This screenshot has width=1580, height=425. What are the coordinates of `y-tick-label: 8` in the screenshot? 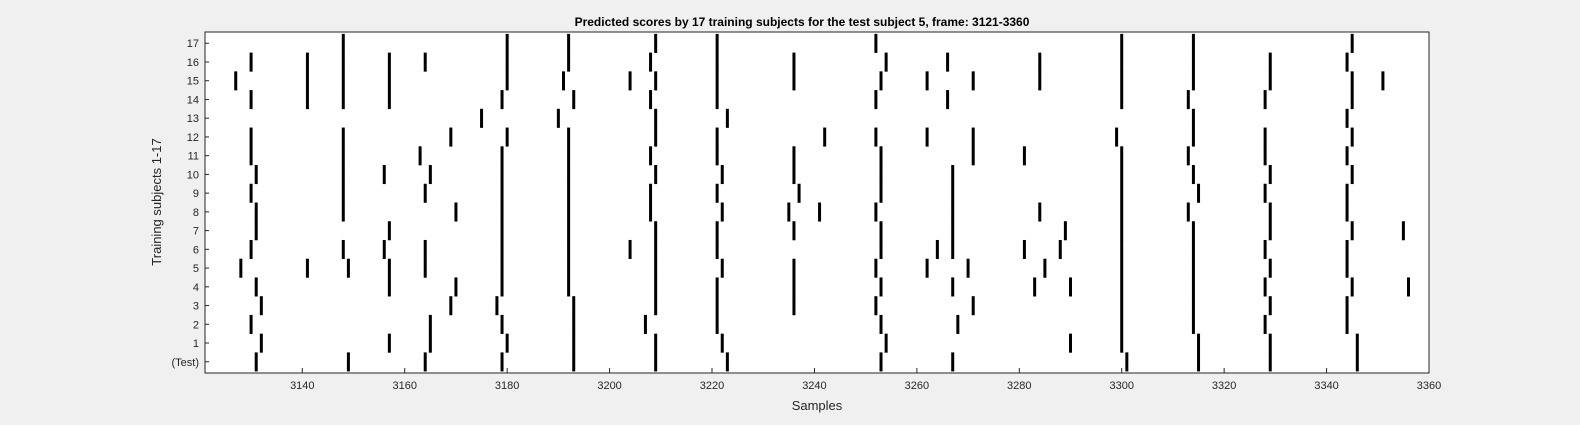 It's located at (196, 213).